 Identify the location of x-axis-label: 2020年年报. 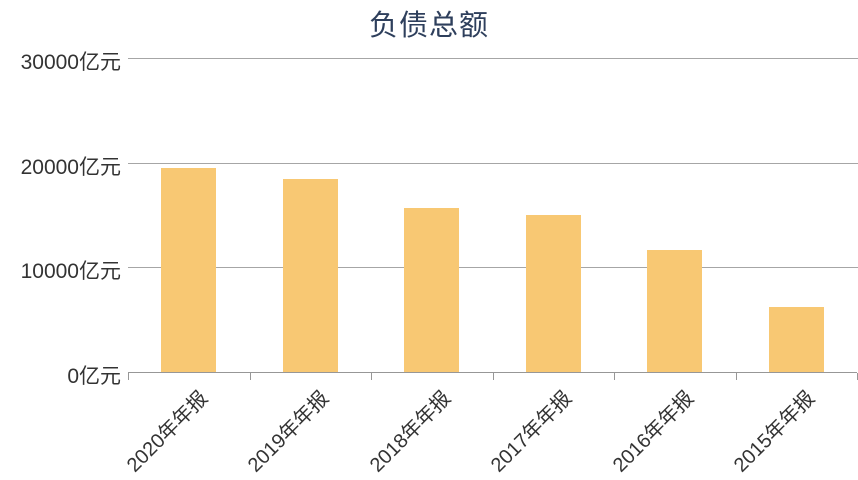
(167, 432).